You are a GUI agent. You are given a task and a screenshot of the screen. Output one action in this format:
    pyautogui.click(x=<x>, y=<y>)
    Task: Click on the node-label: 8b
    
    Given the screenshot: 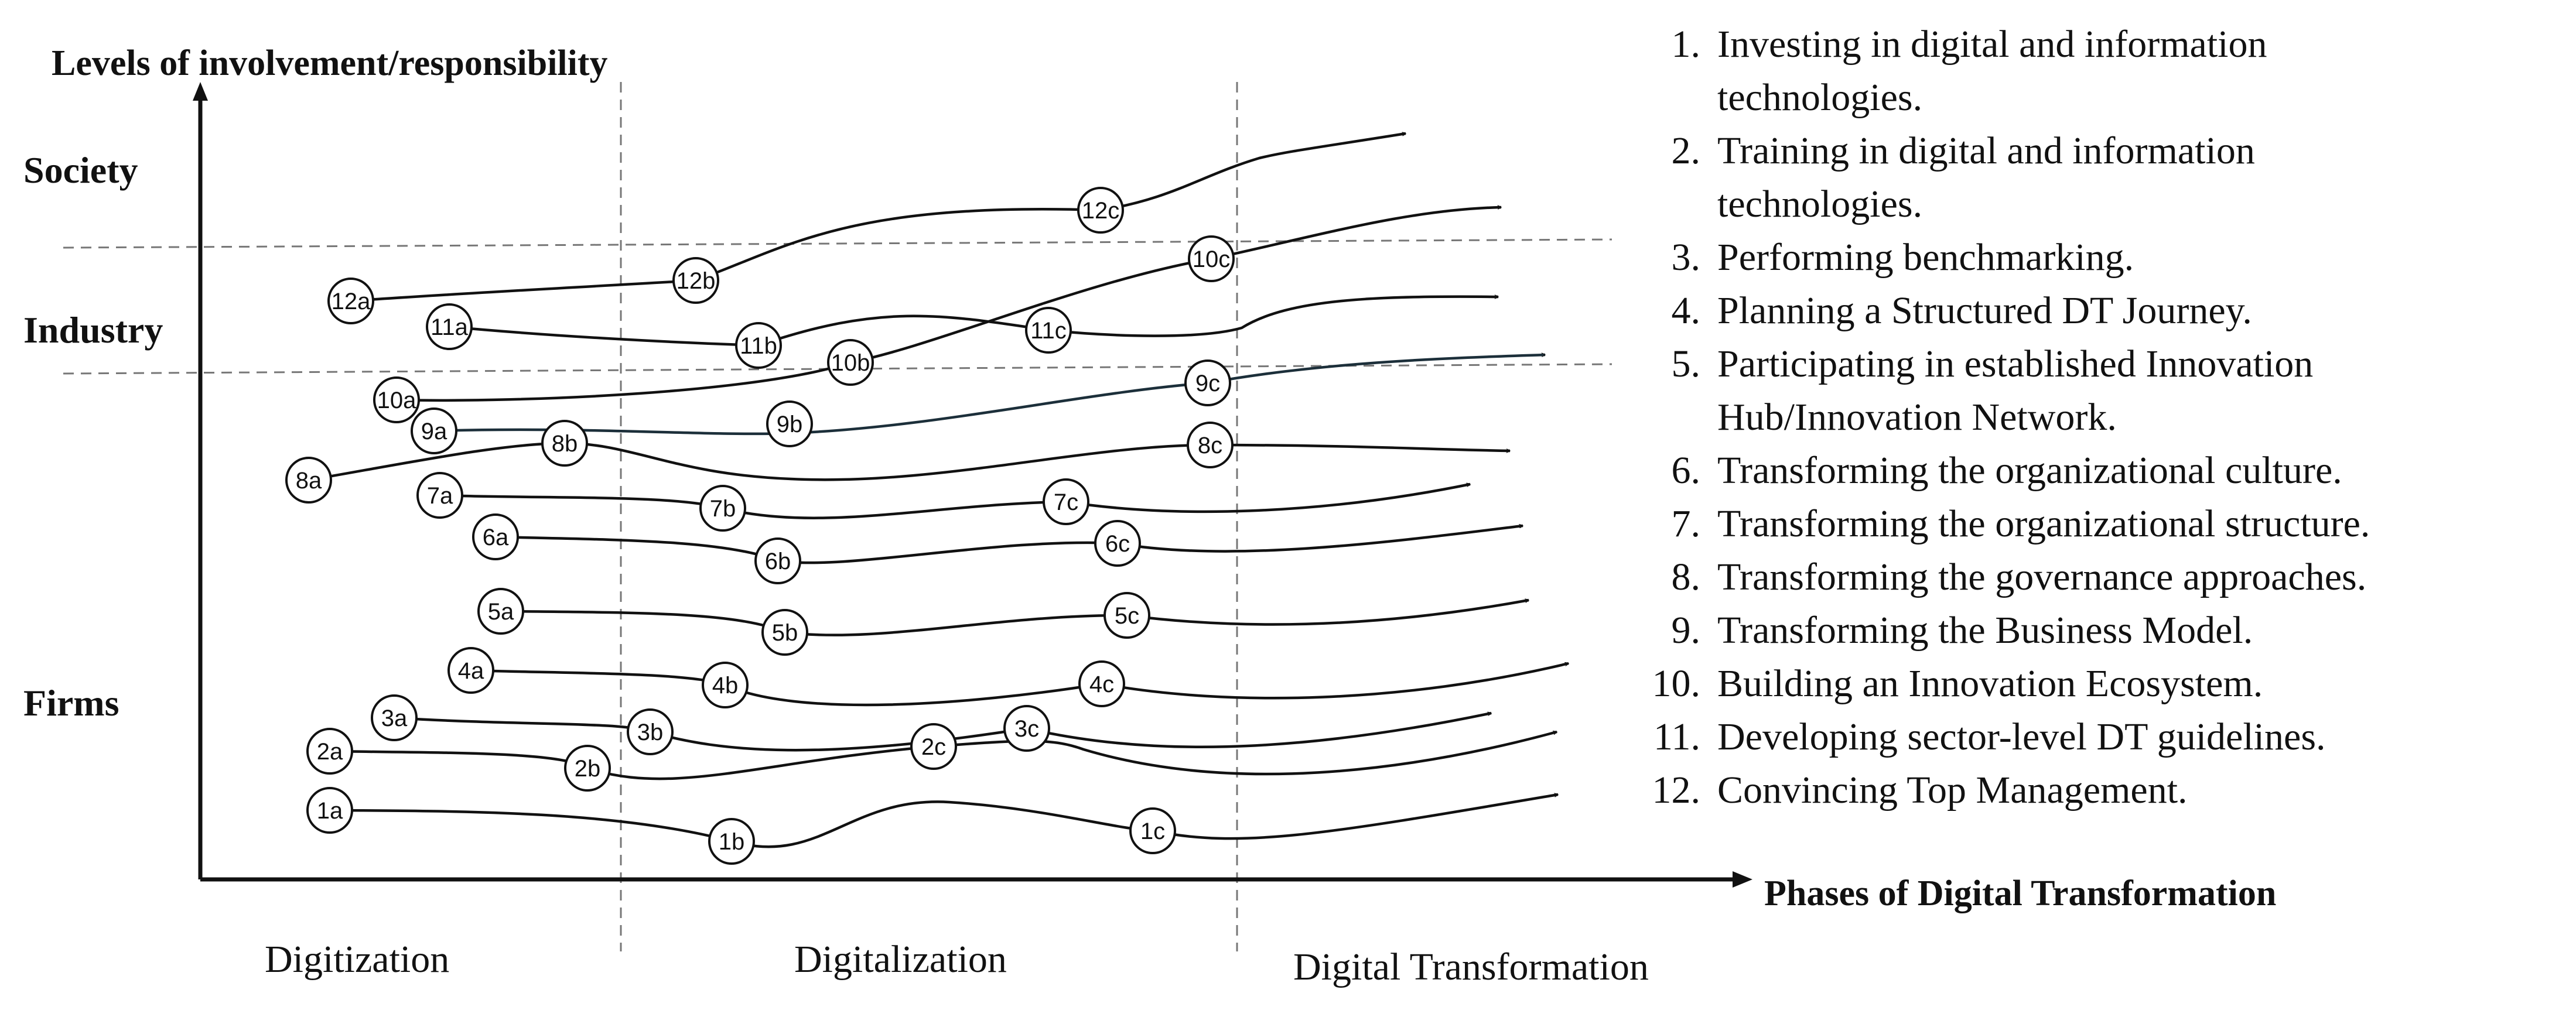 What is the action you would take?
    pyautogui.click(x=565, y=444)
    